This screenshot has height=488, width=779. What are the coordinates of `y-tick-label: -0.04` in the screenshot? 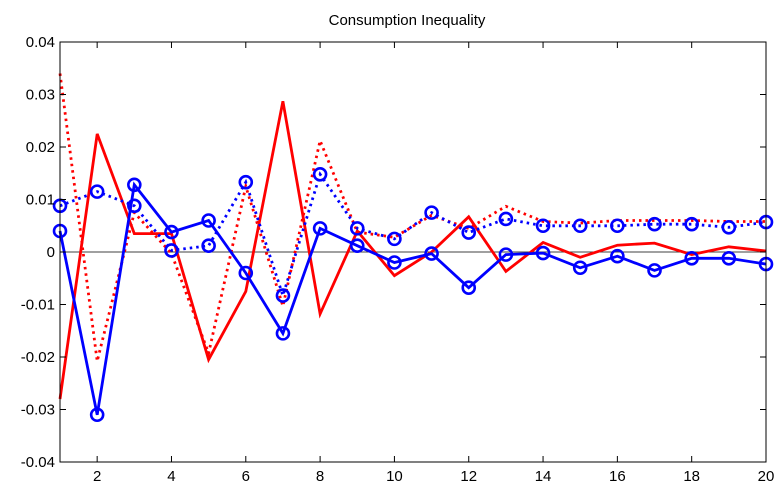 It's located at (38, 462).